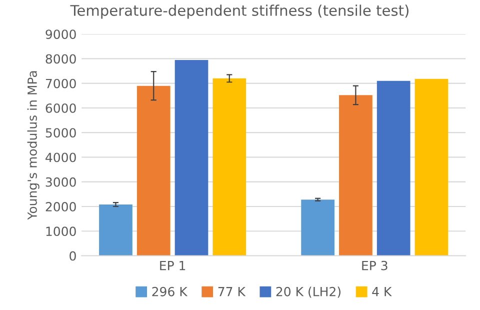 Image resolution: width=480 pixels, height=310 pixels. I want to click on y-tick-label: 1000, so click(61, 231).